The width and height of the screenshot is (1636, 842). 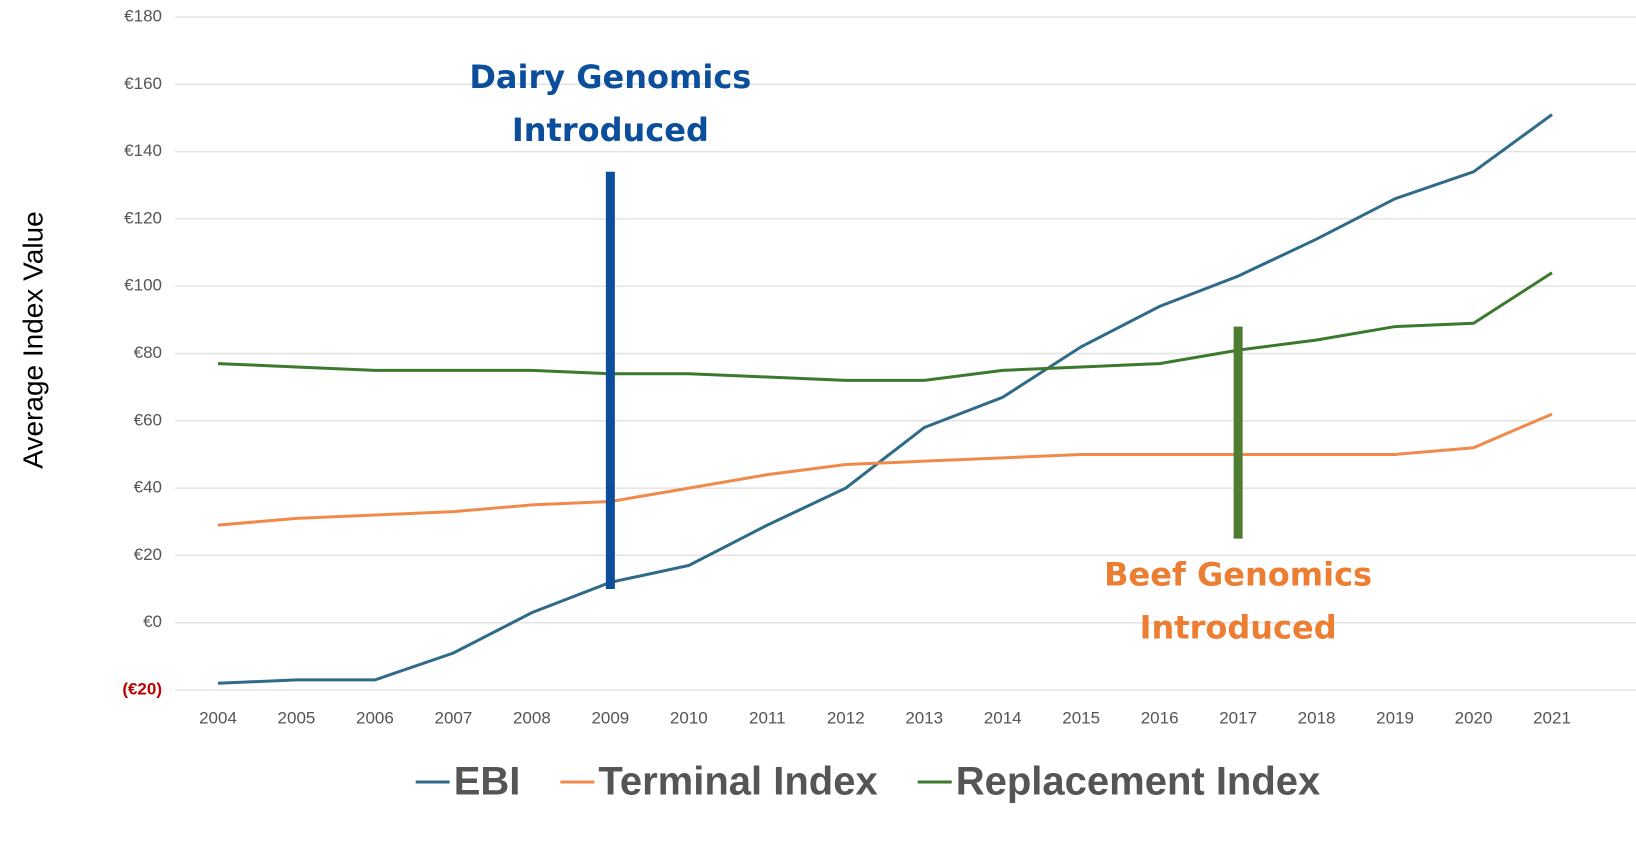 What do you see at coordinates (148, 419) in the screenshot?
I see `y-tick-label: €60` at bounding box center [148, 419].